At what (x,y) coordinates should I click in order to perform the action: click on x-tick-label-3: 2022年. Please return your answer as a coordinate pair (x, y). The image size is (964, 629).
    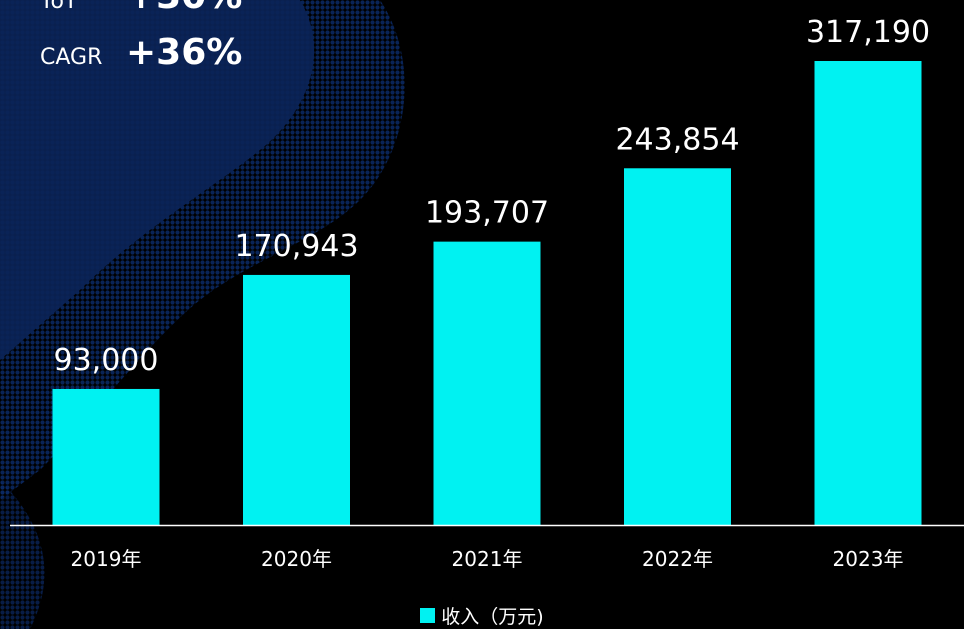
    Looking at the image, I should click on (677, 559).